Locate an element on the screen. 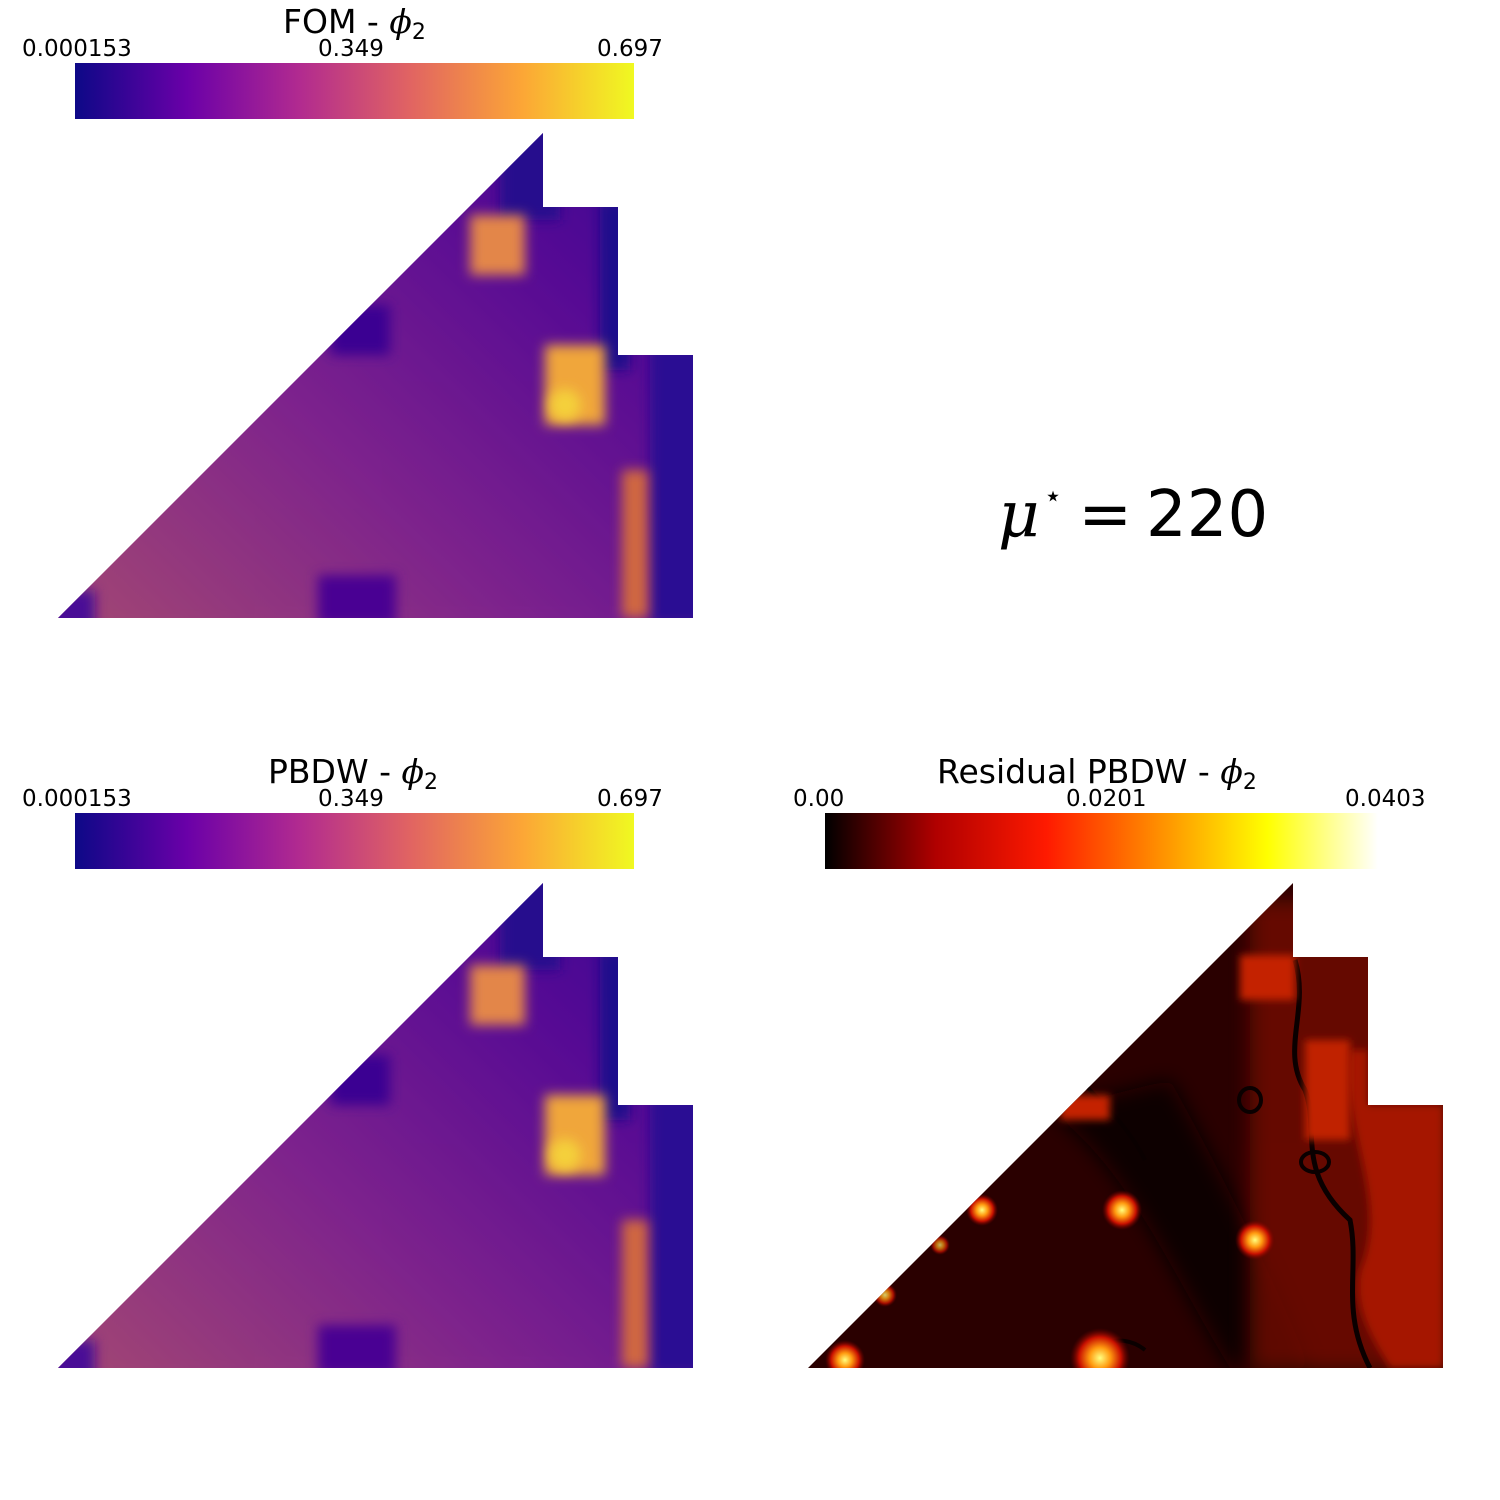  fom-colorbar-tick-mid: 0.349 is located at coordinates (351, 49).